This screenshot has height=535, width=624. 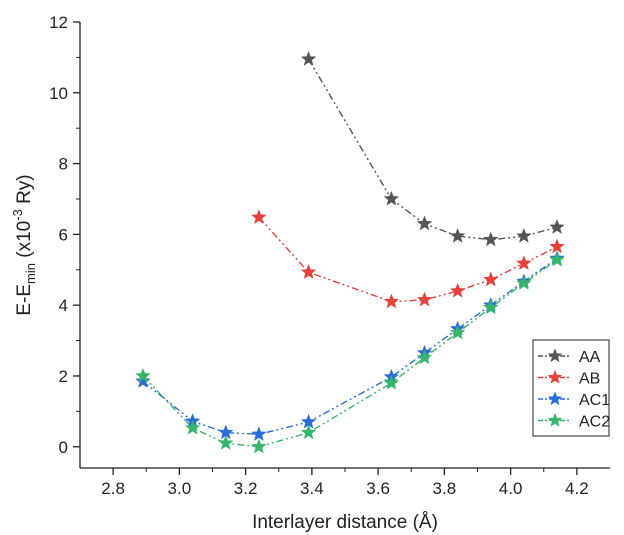 What do you see at coordinates (63, 305) in the screenshot?
I see `y-tick-label: 4` at bounding box center [63, 305].